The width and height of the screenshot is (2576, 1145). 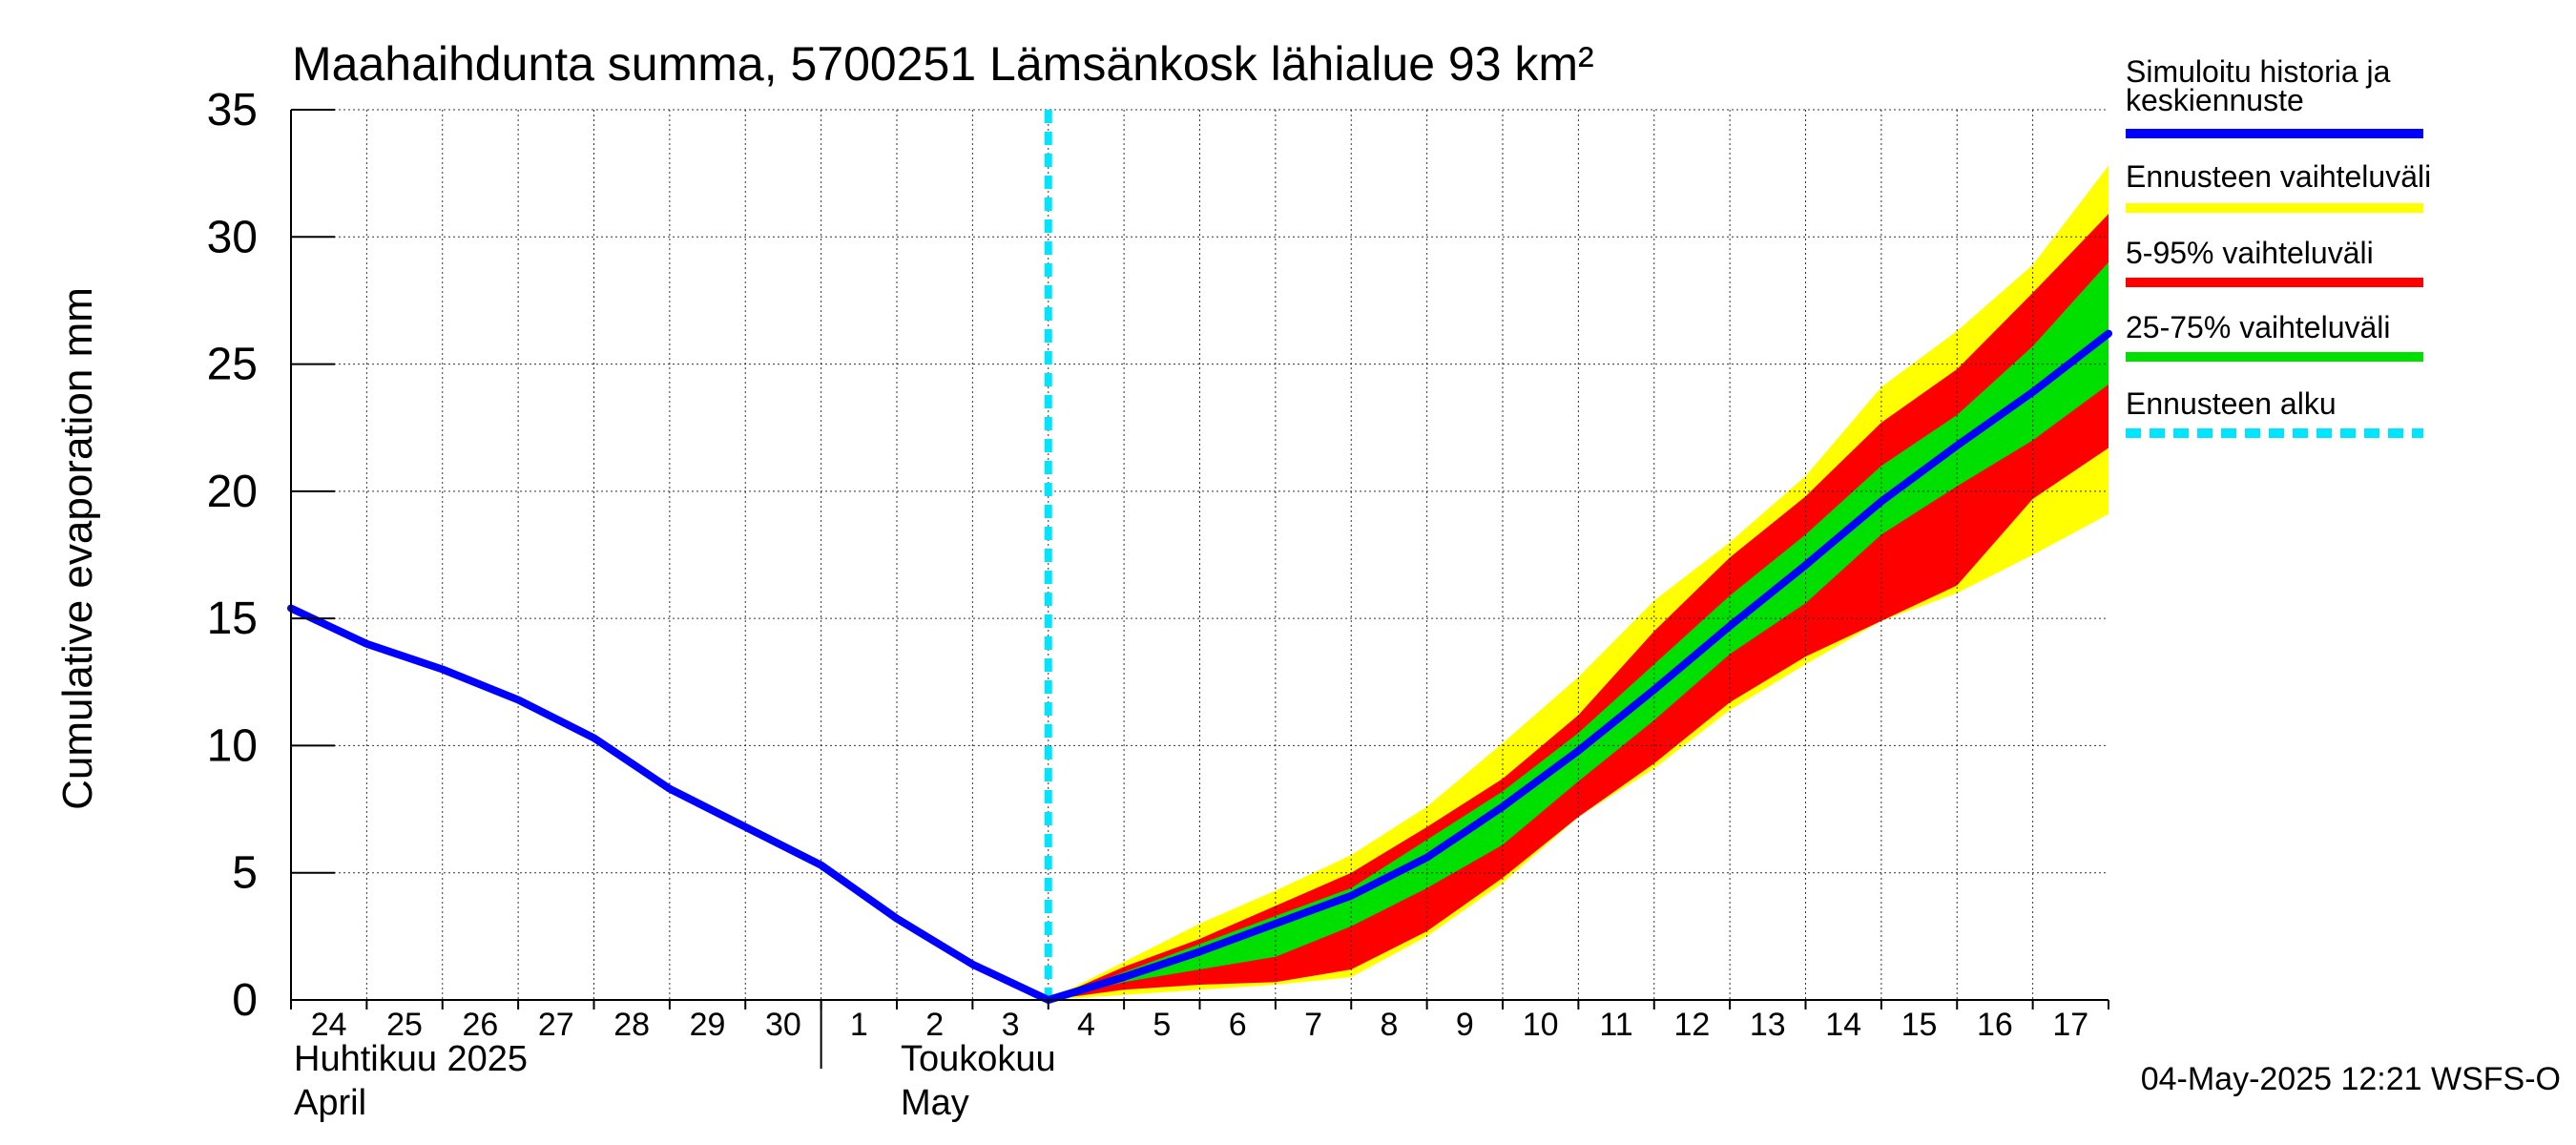 I want to click on x-tick-label: 15, so click(x=1919, y=1025).